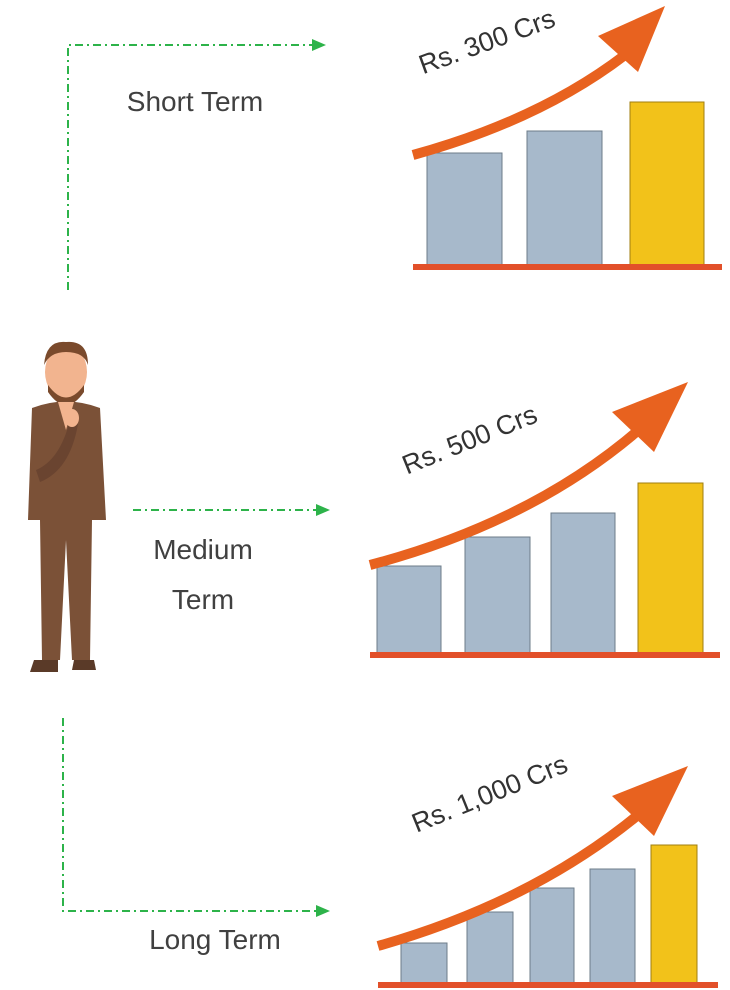  I want to click on amount-label: Rs. 500 Crs, so click(469, 439).